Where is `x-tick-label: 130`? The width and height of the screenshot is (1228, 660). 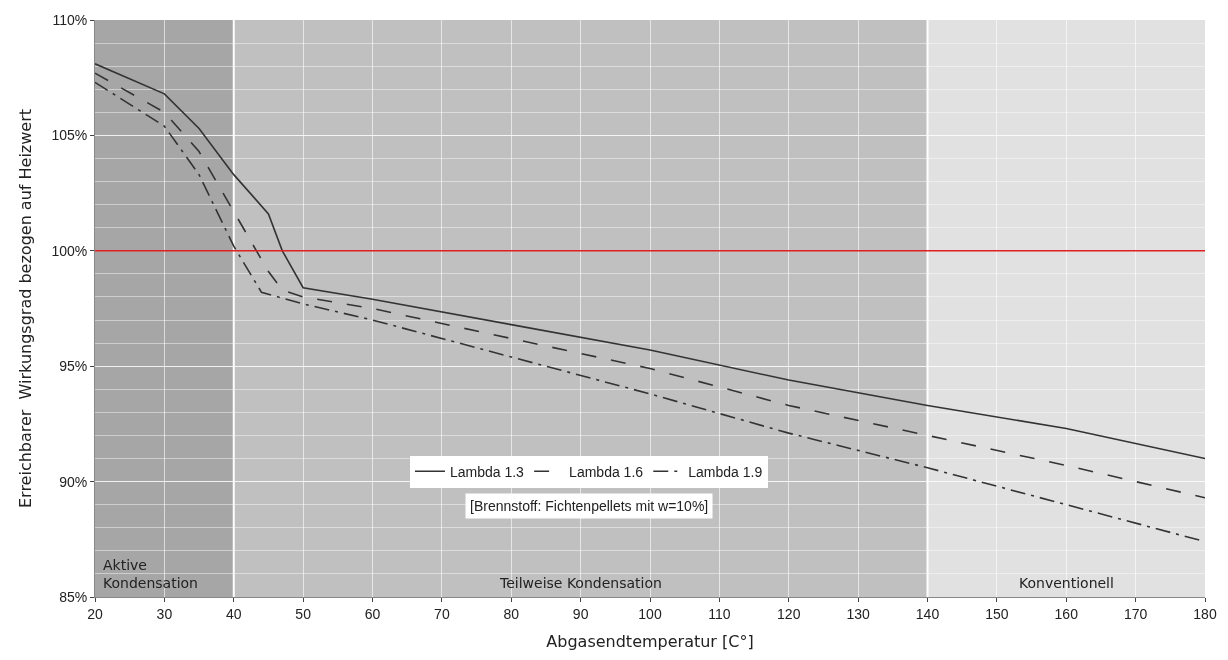
x-tick-label: 130 is located at coordinates (858, 613).